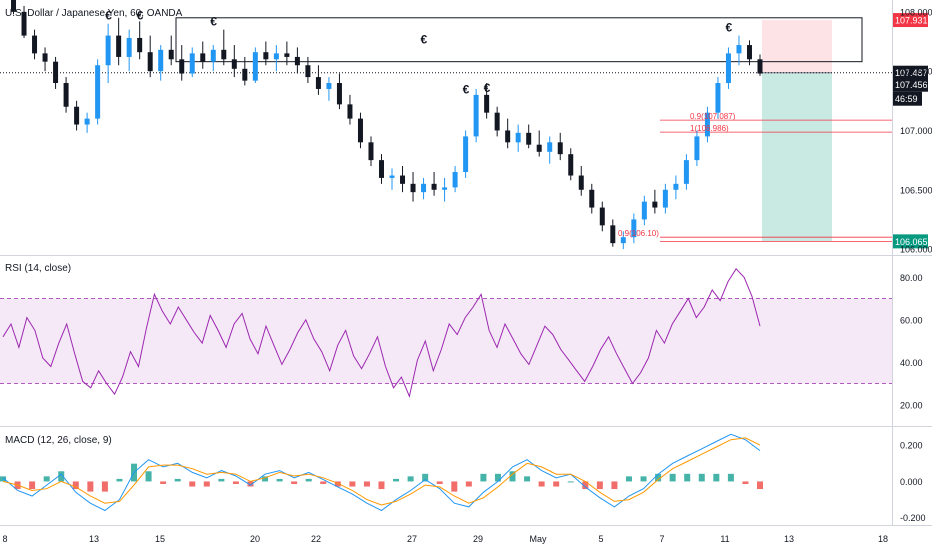  What do you see at coordinates (519, 40) in the screenshot?
I see `resistance-box` at bounding box center [519, 40].